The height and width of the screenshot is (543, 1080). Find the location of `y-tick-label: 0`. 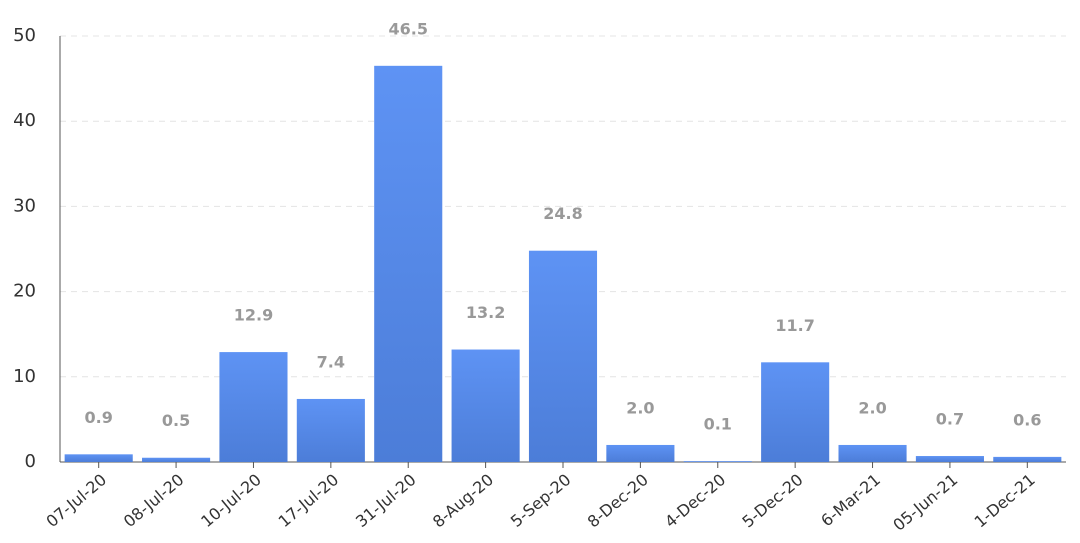

y-tick-label: 0 is located at coordinates (30, 461).